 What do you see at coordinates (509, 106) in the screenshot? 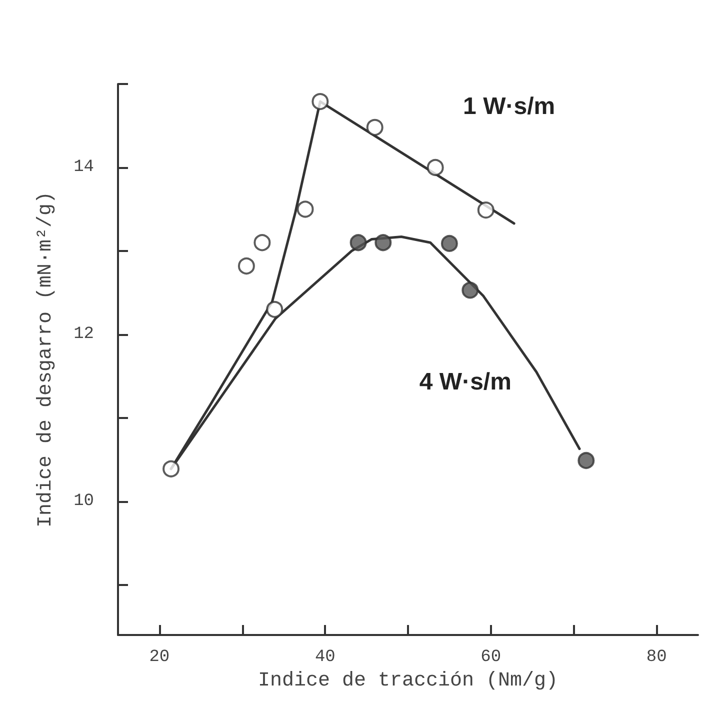
I see `text: 1 W·s/m` at bounding box center [509, 106].